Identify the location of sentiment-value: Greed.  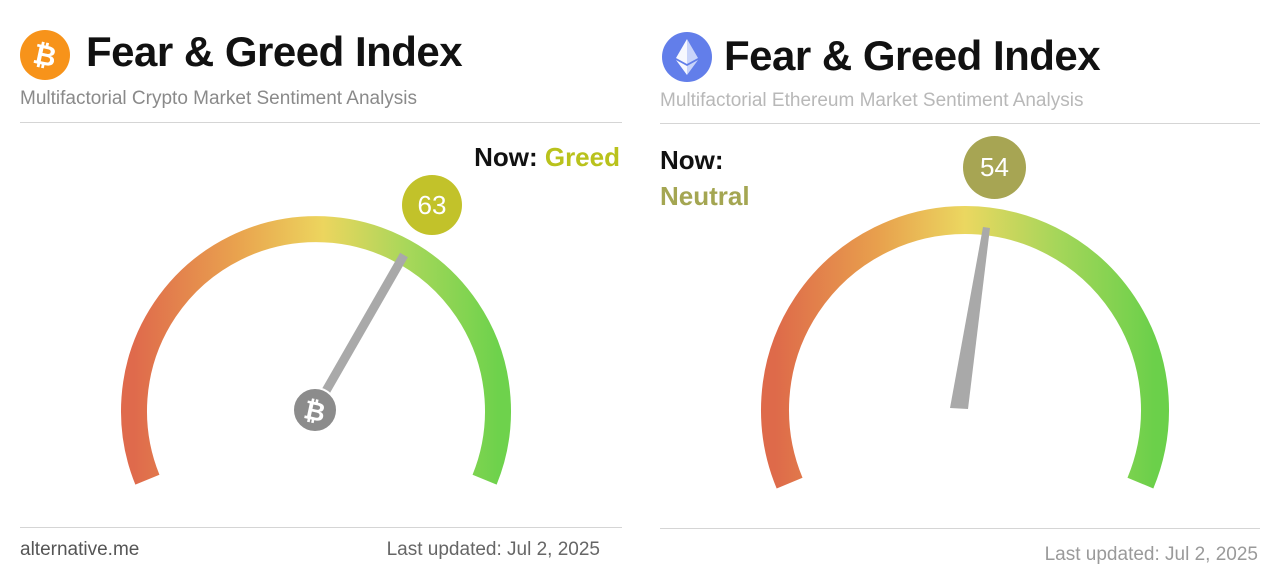
(582, 157).